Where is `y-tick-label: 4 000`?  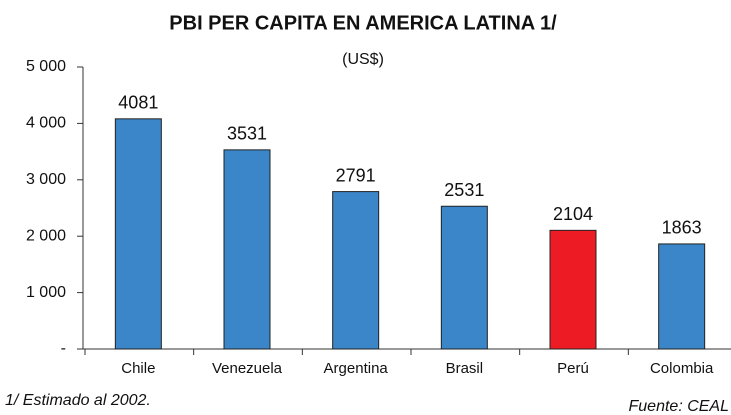
y-tick-label: 4 000 is located at coordinates (46, 123).